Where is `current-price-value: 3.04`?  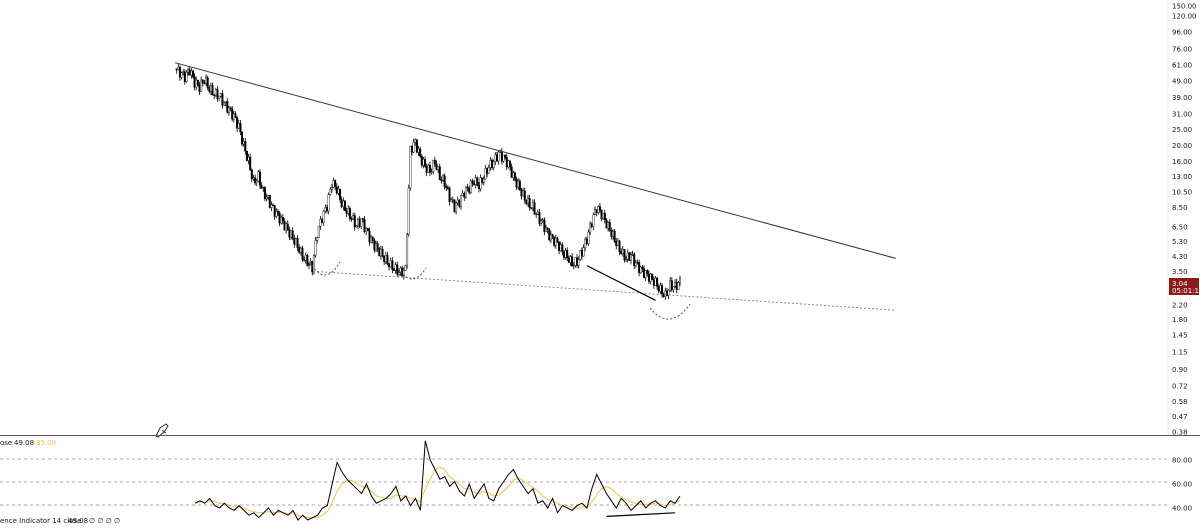
current-price-value: 3.04 is located at coordinates (1180, 284).